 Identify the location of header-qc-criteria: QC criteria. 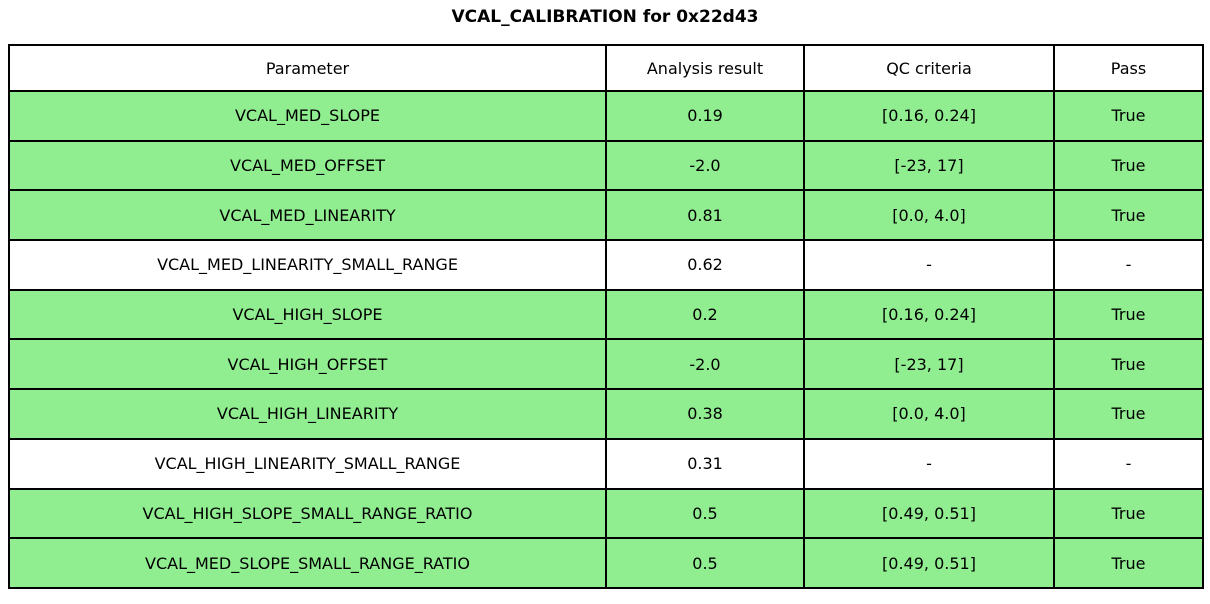
(929, 68).